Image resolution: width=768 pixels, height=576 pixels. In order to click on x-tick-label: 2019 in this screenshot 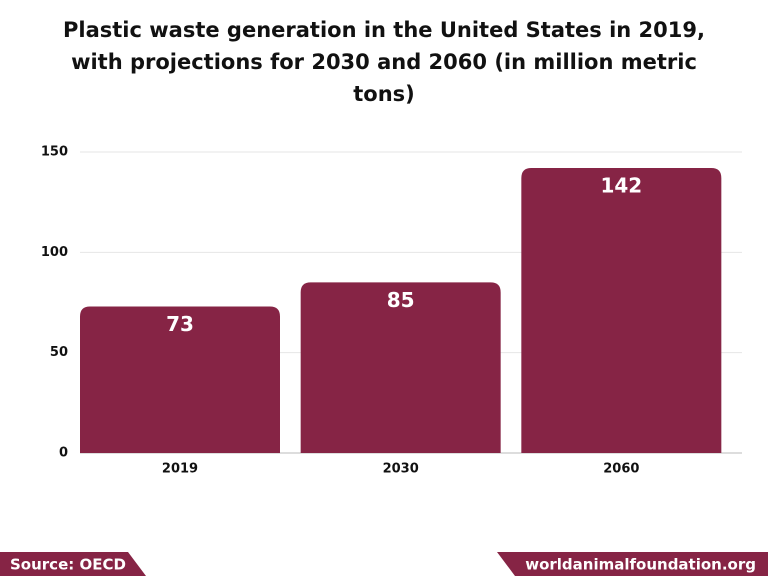, I will do `click(180, 469)`.